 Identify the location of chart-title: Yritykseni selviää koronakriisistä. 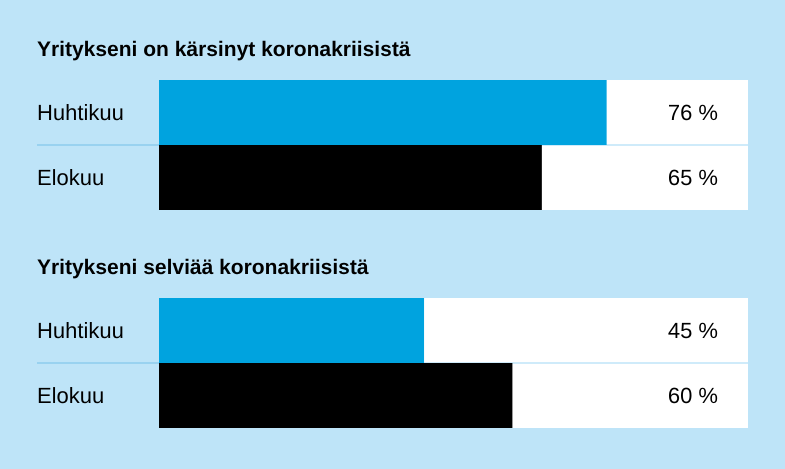
(203, 267).